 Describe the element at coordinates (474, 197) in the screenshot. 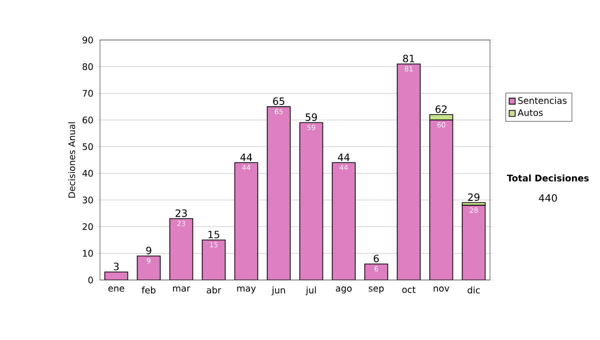

I see `total-label: 29` at that location.